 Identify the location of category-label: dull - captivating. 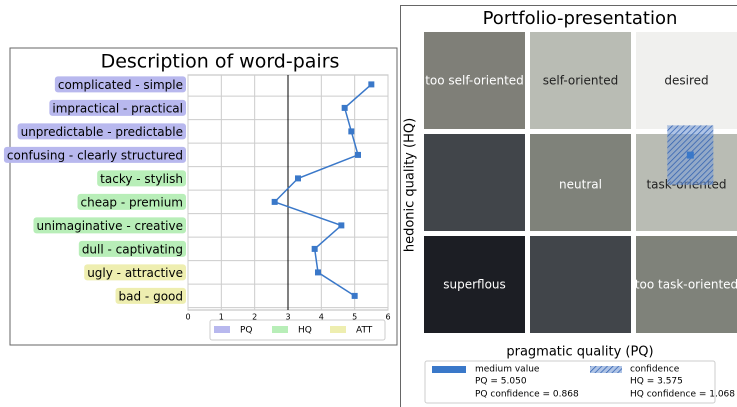
(132, 249).